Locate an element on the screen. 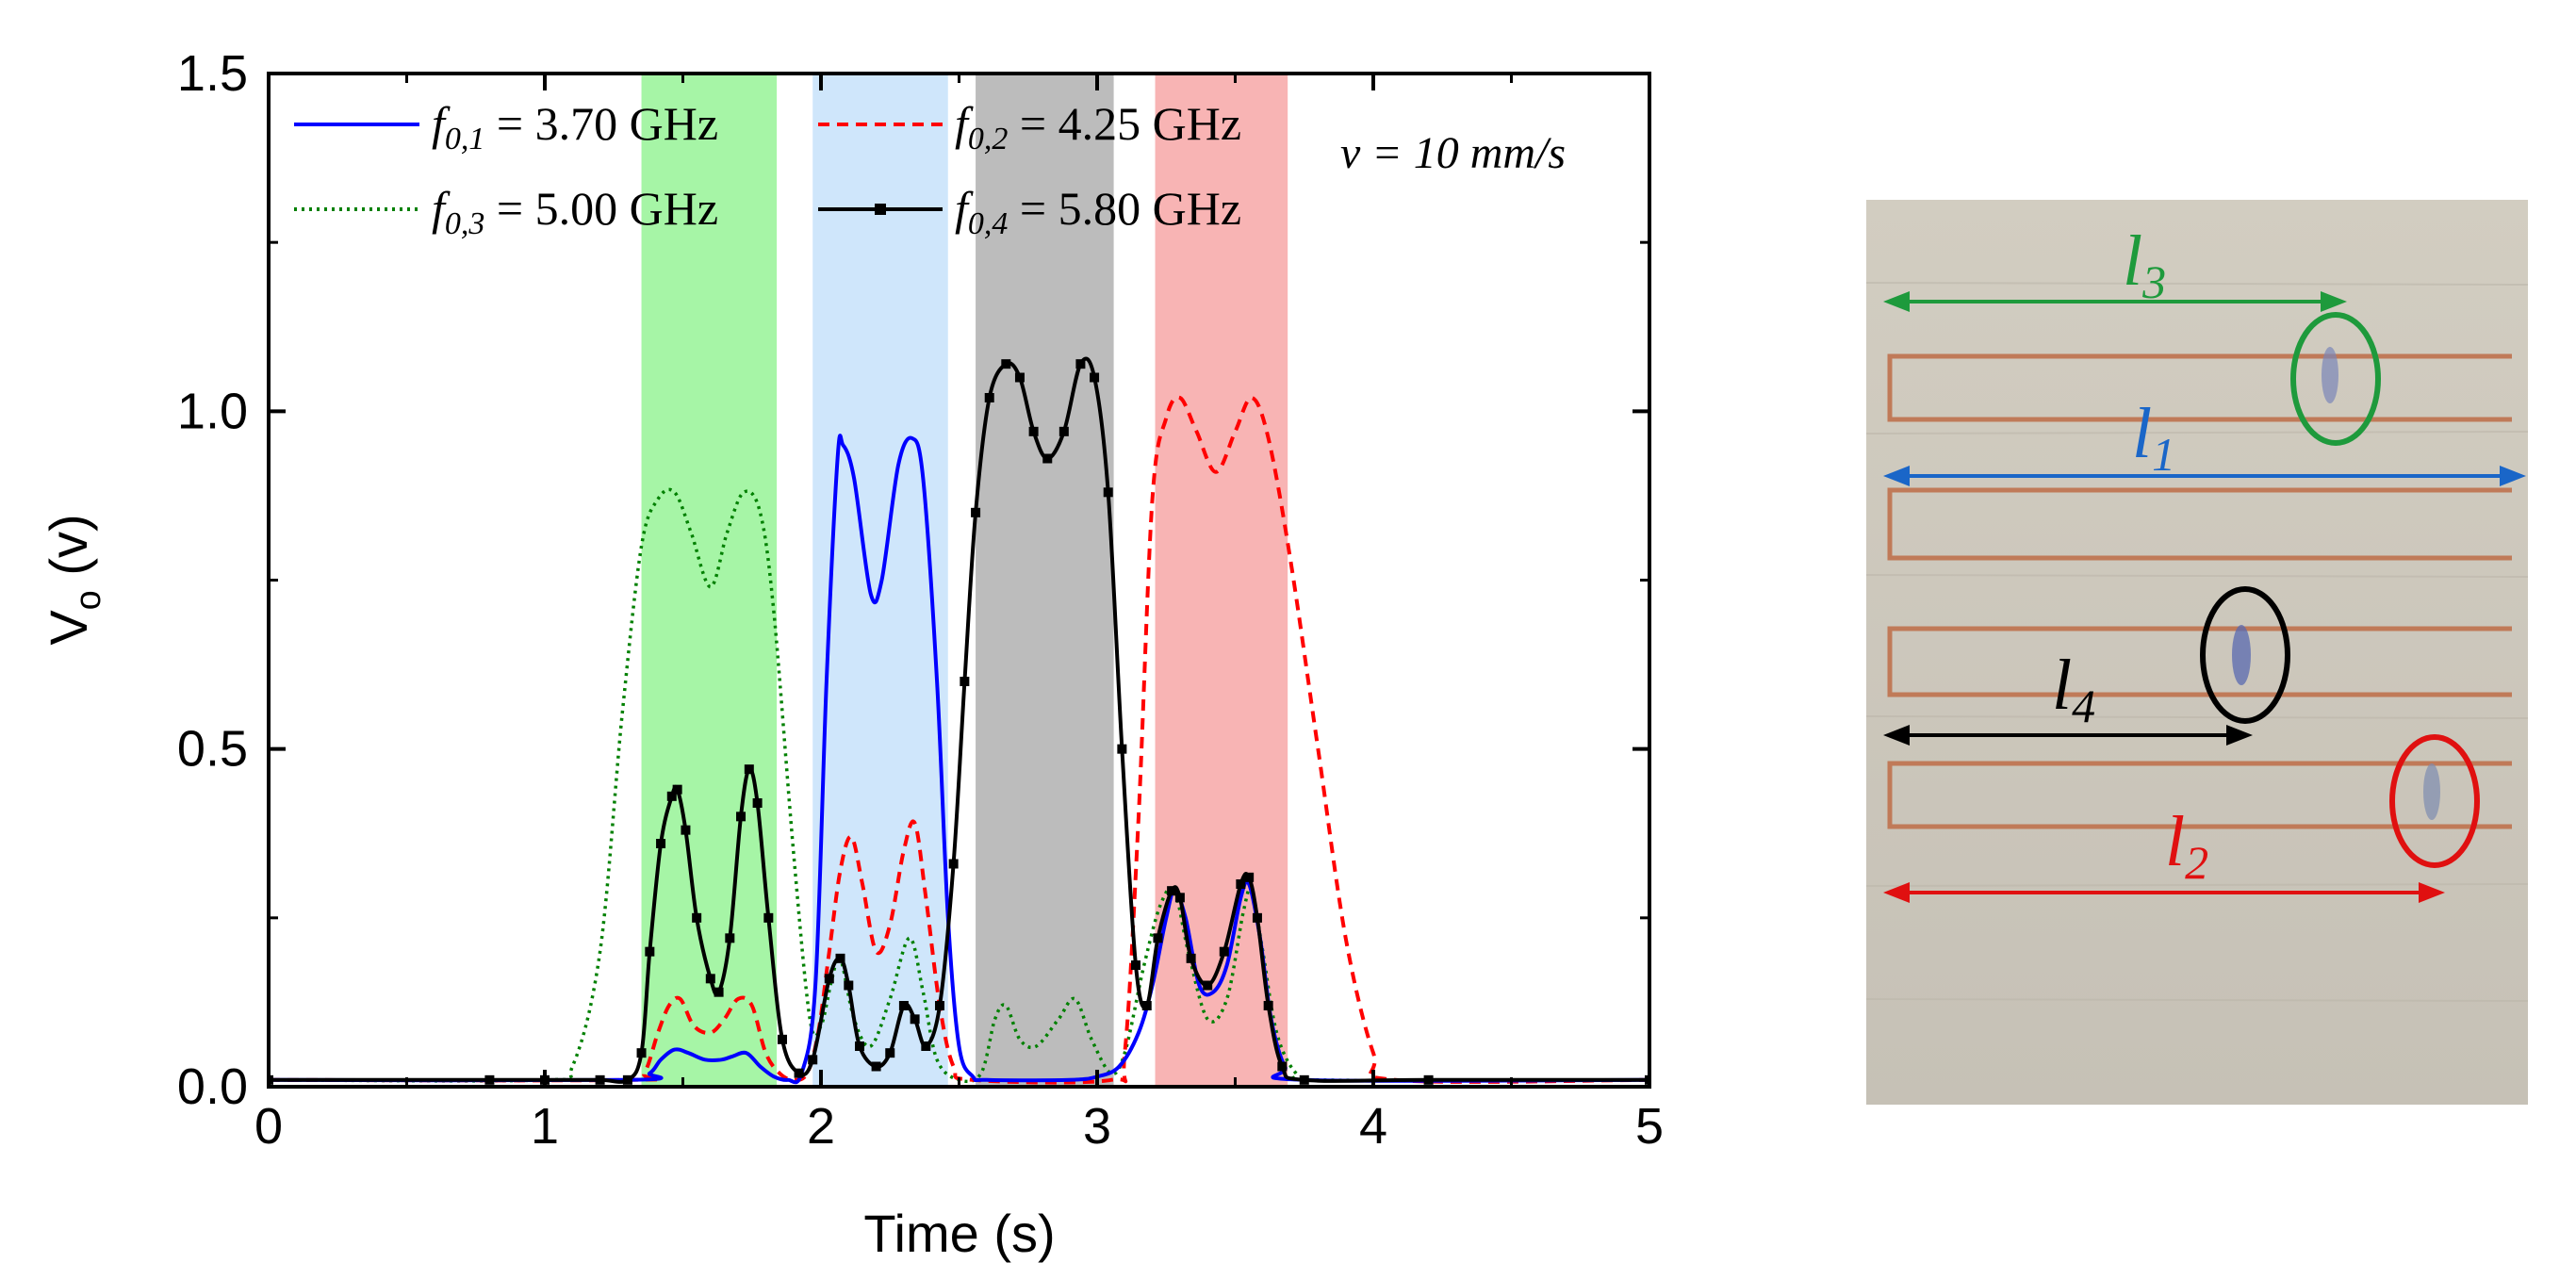 The image size is (2576, 1279). arrow-l2 is located at coordinates (2164, 892).